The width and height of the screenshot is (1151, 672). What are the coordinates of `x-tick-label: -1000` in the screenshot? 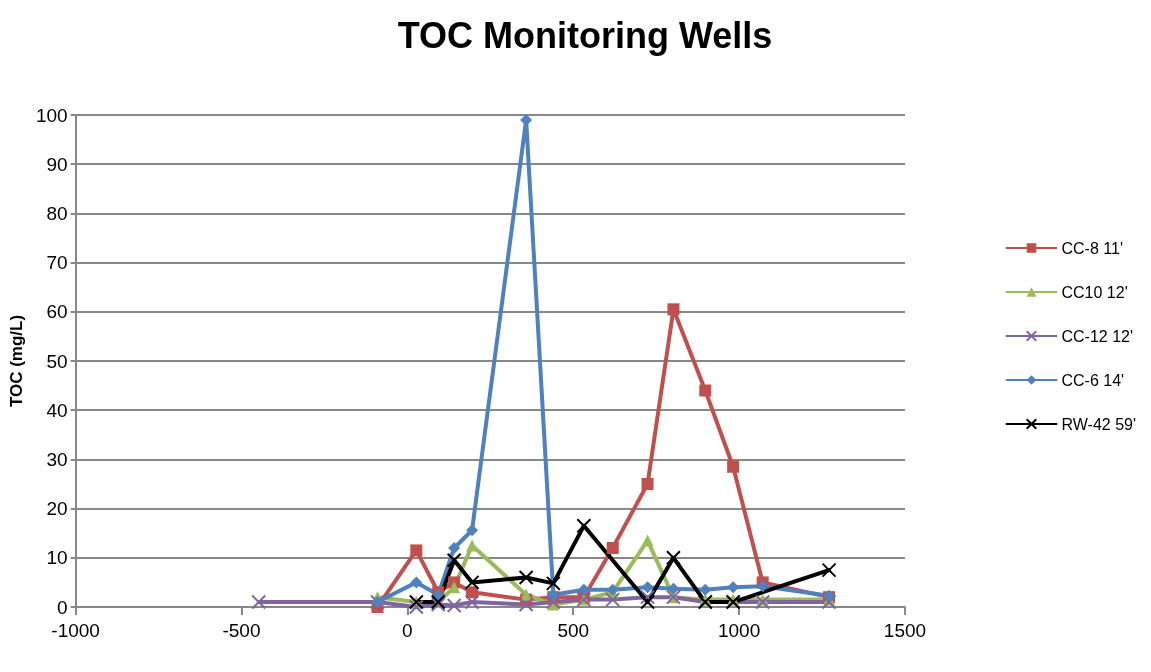 It's located at (75, 630).